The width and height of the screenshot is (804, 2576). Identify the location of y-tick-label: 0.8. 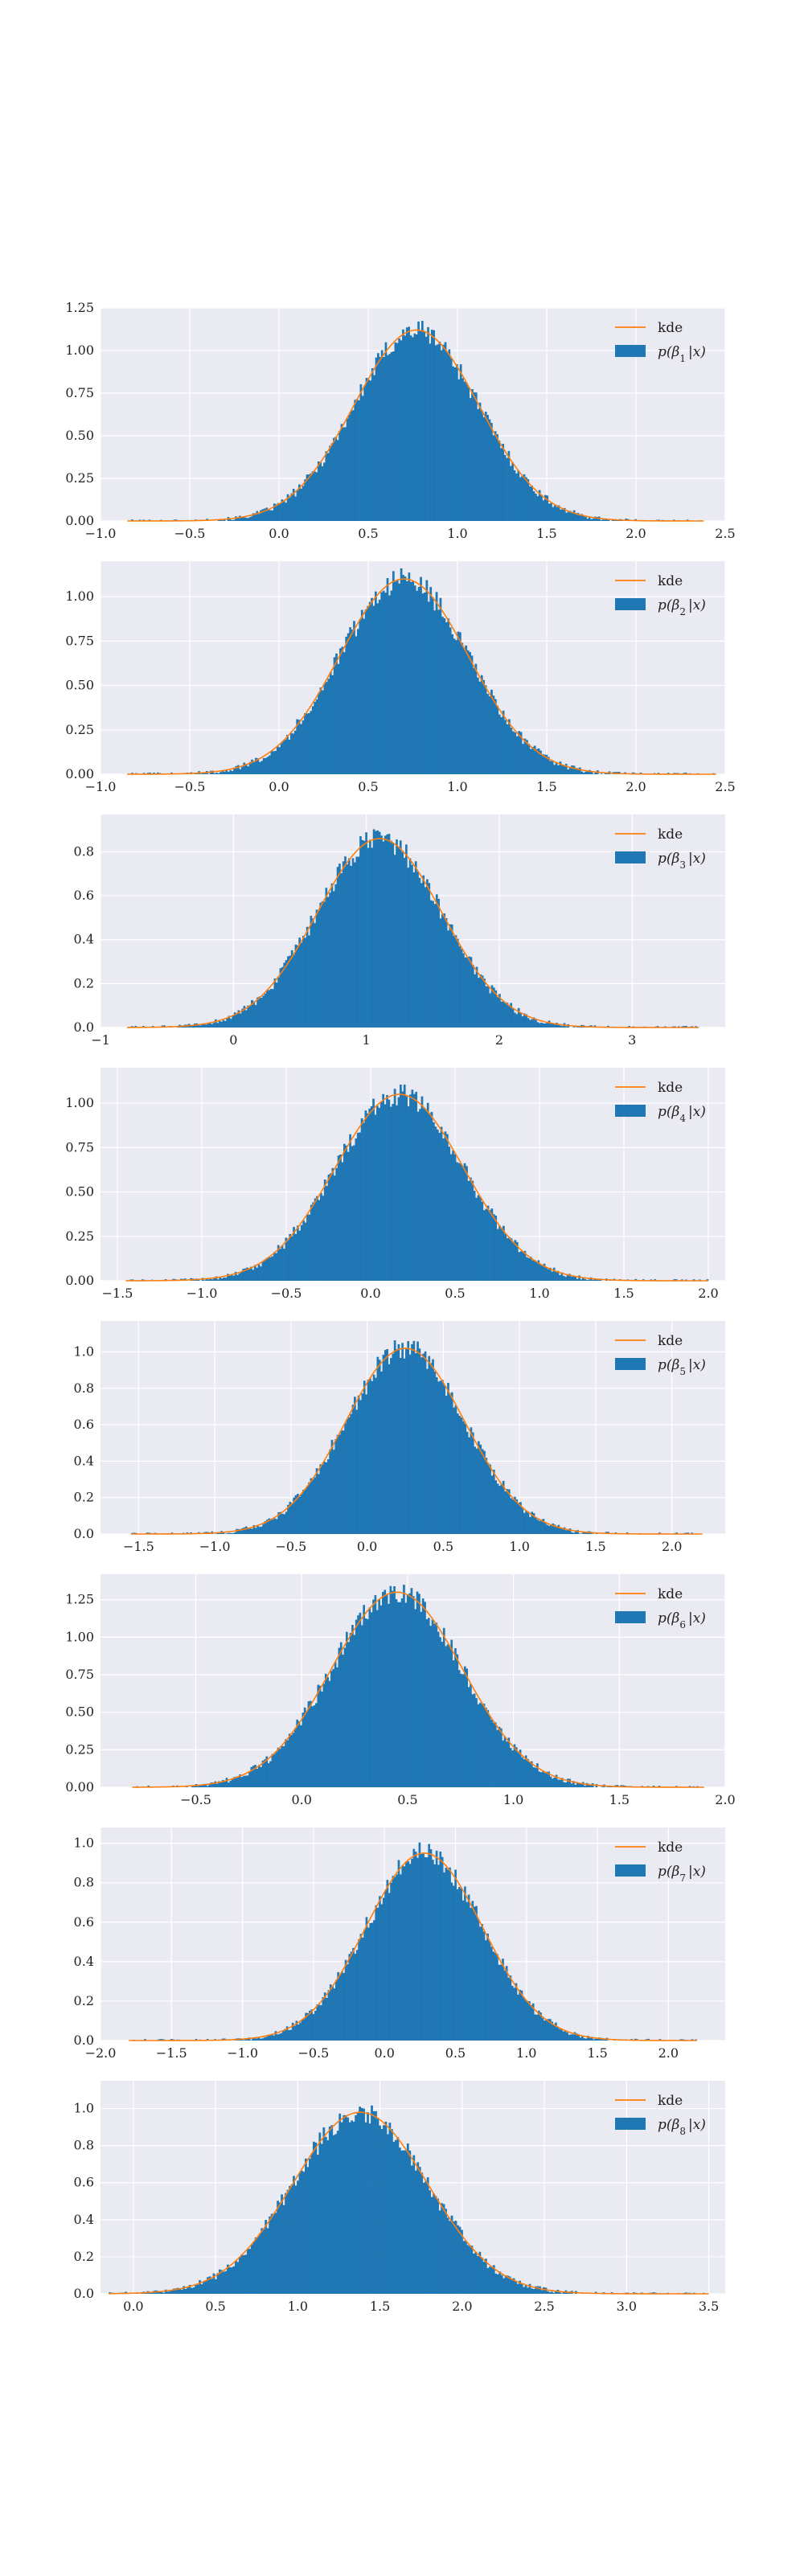
(84, 2145).